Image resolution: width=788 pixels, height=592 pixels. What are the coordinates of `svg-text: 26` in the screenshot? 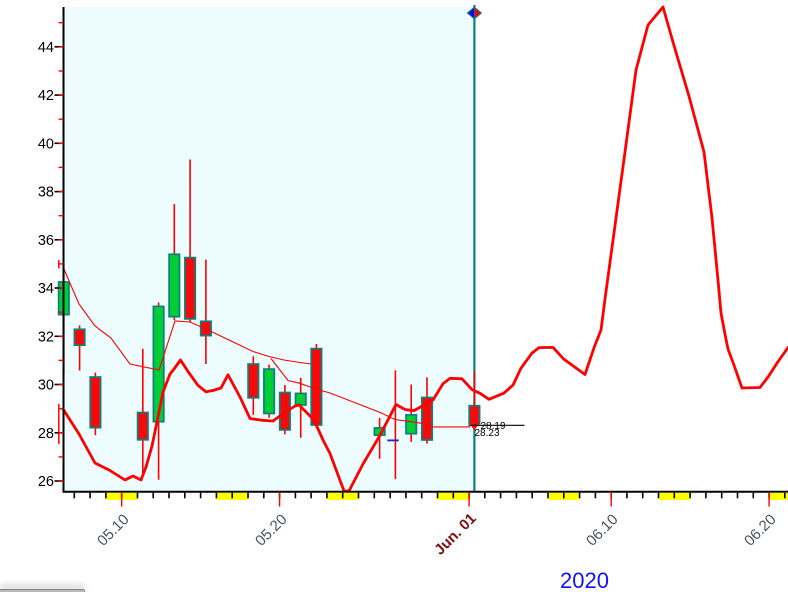 It's located at (46, 482).